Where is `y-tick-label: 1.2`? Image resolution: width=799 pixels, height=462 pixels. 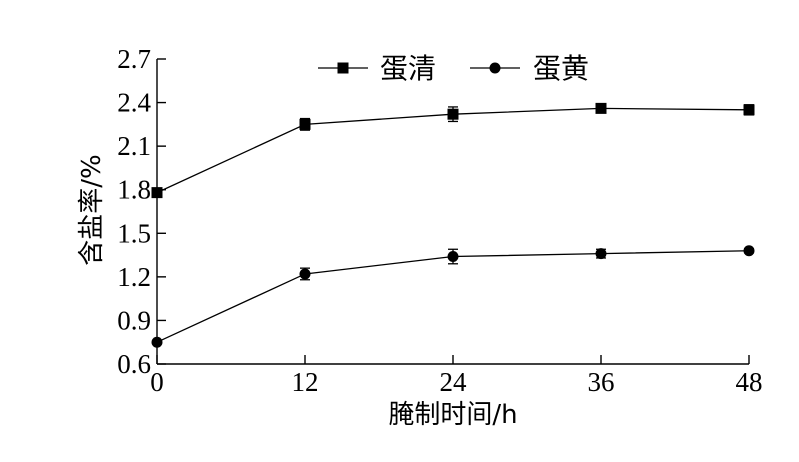 y-tick-label: 1.2 is located at coordinates (134, 277).